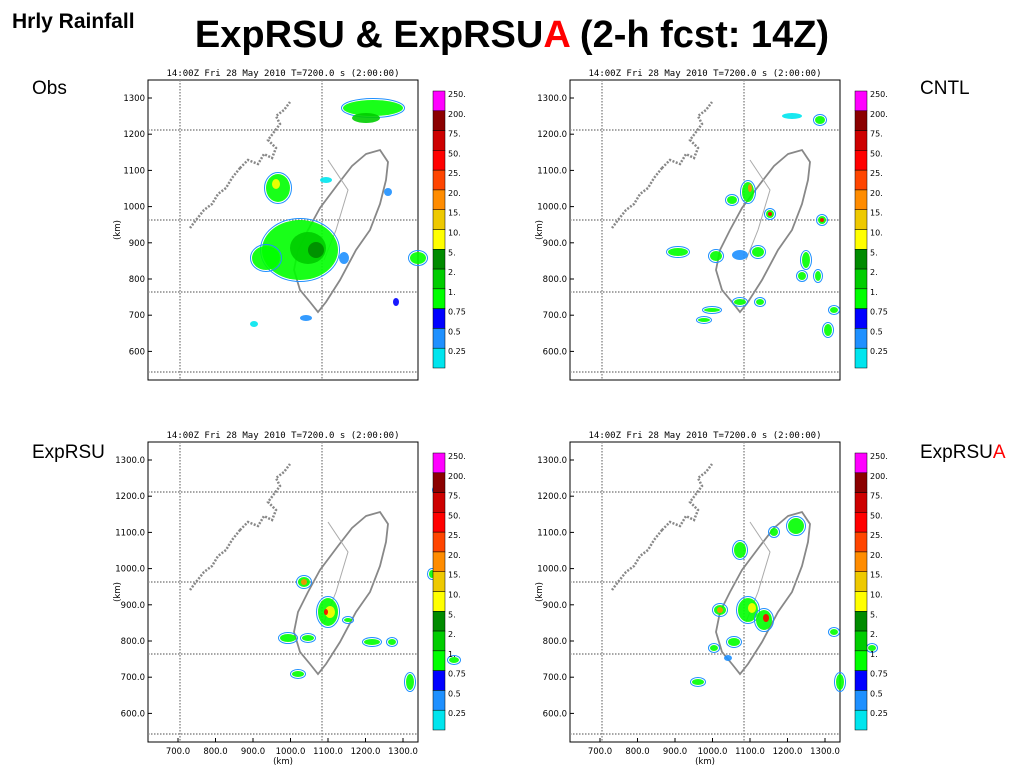 This screenshot has width=1024, height=770. What do you see at coordinates (825, 752) in the screenshot?
I see `x-tick-label: 1300.0` at bounding box center [825, 752].